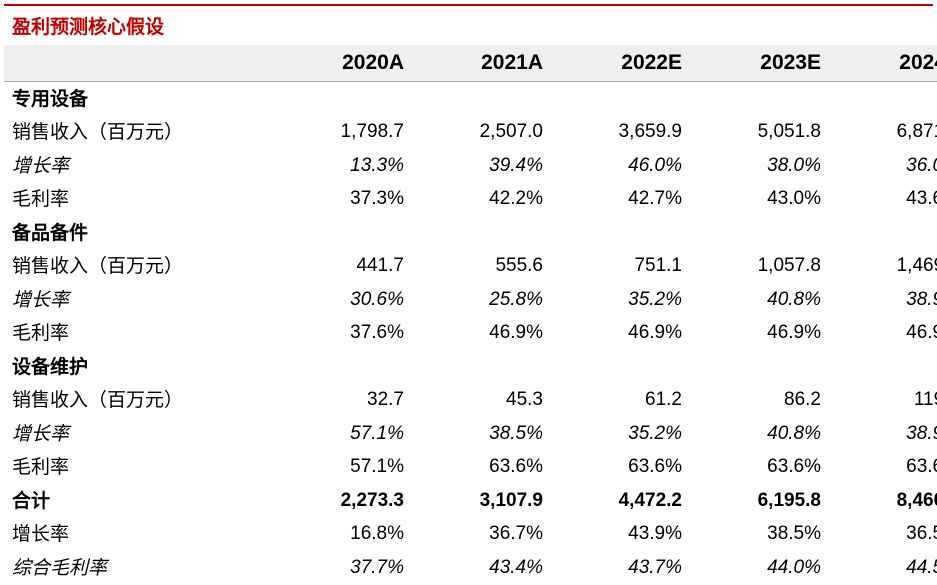 The height and width of the screenshot is (585, 937). What do you see at coordinates (377, 567) in the screenshot?
I see `row-value: 37.7%` at bounding box center [377, 567].